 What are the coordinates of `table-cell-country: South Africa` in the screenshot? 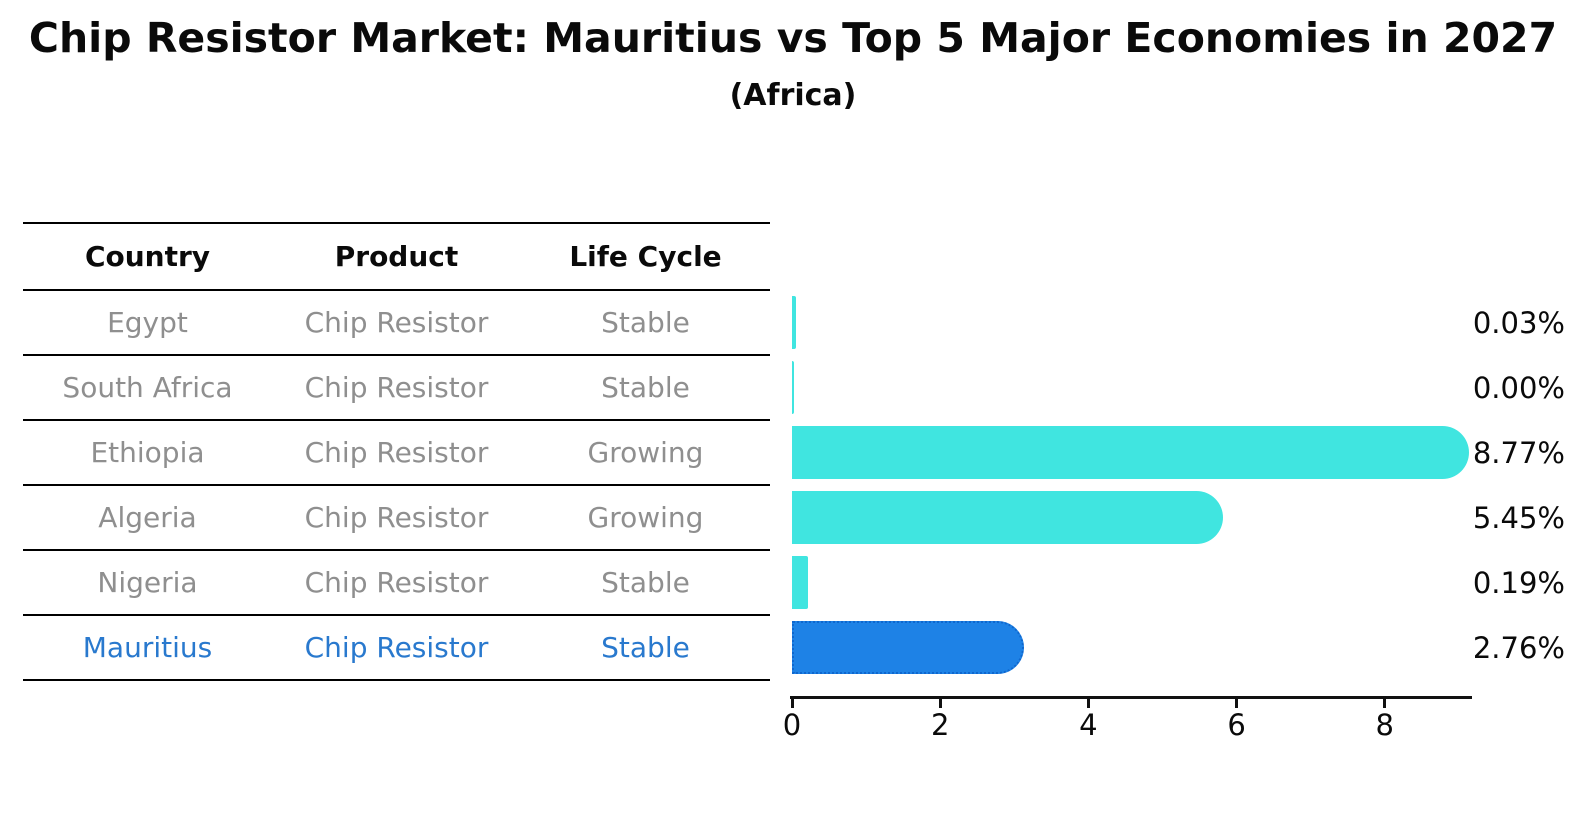 It's located at (147, 387).